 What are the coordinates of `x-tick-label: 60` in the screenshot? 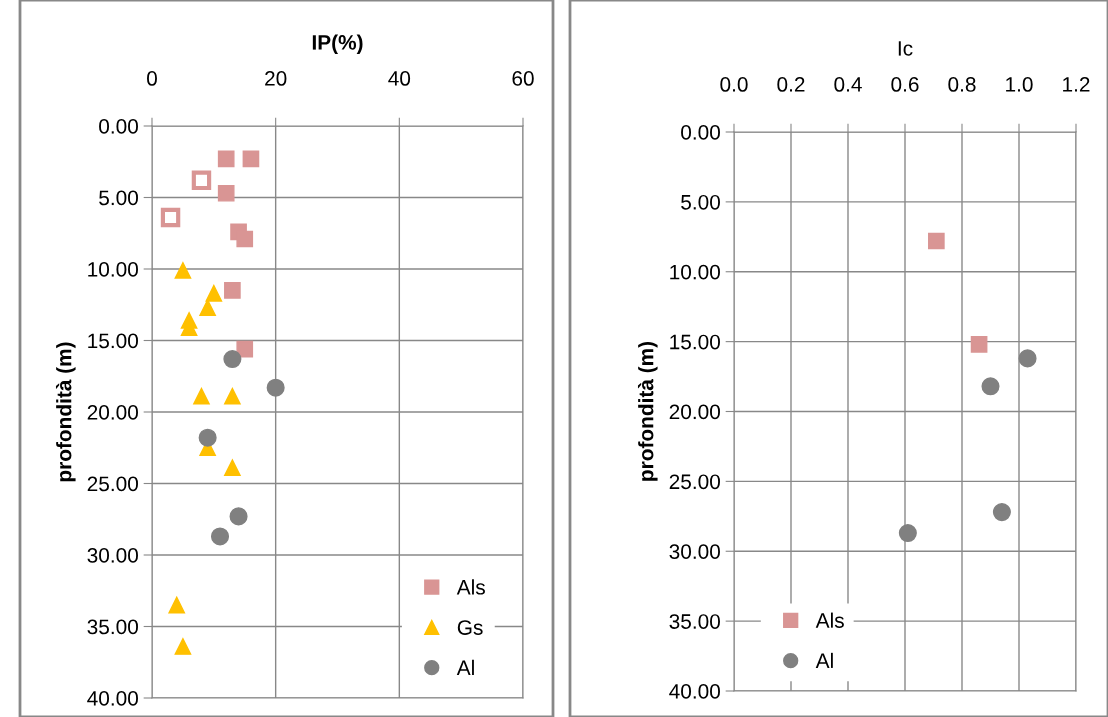 It's located at (523, 78).